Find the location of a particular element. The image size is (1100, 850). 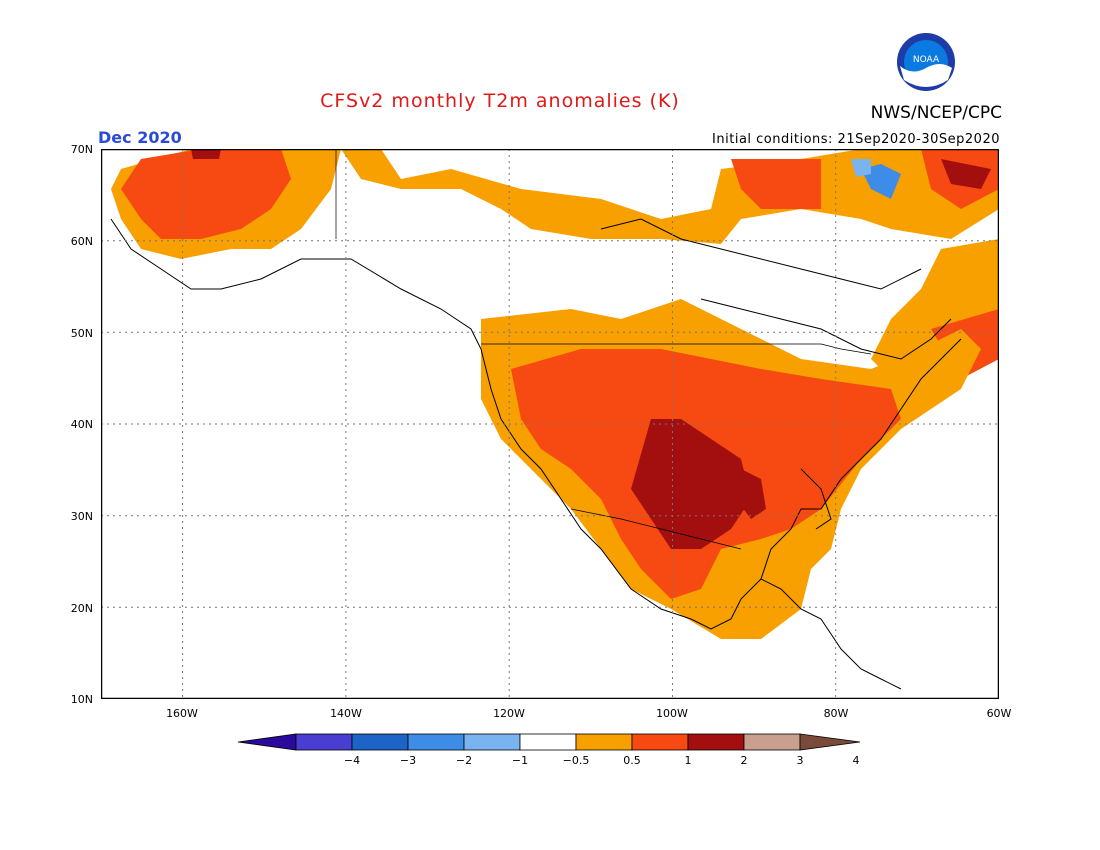

colorbar-label: 0.5 is located at coordinates (632, 760).